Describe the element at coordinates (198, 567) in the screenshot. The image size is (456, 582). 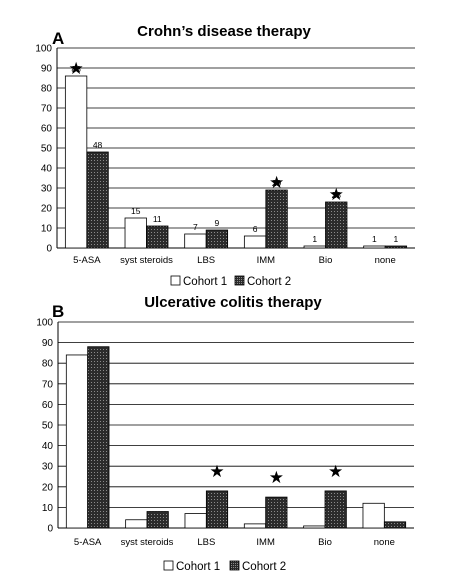
I see `legend-b-label-cohort1: Cohort 1` at that location.